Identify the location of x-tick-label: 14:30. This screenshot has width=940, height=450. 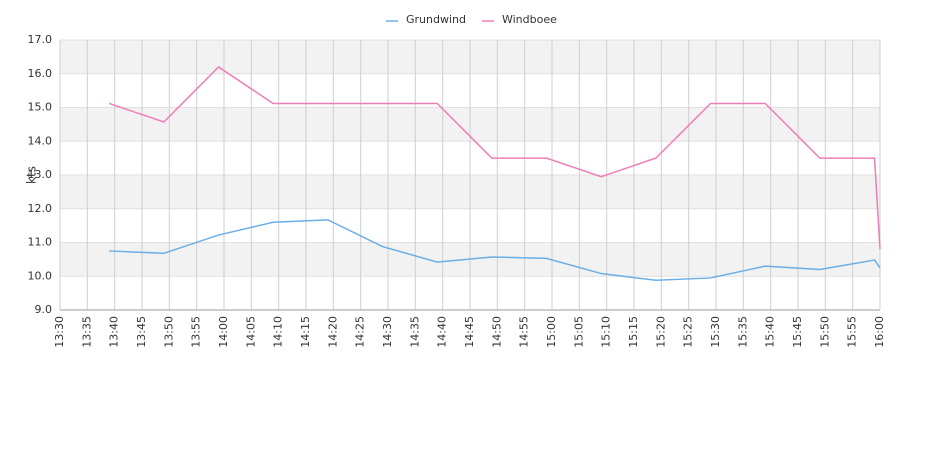
(387, 332).